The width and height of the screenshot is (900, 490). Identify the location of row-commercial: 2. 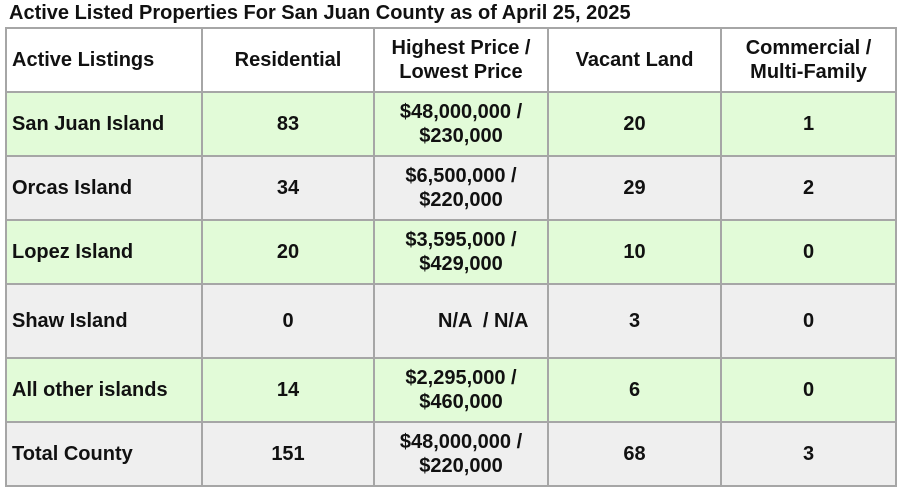
(808, 188).